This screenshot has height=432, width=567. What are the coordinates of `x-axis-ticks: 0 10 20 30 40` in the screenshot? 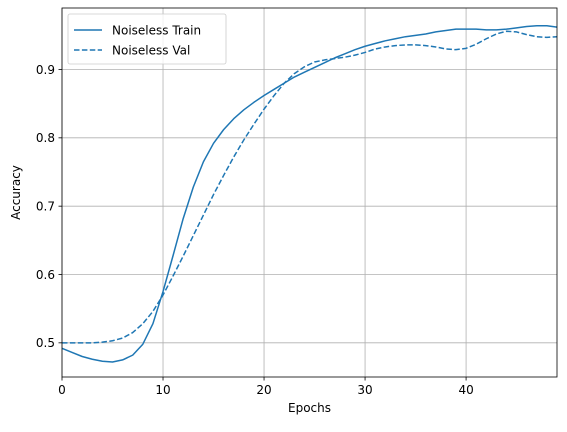 It's located at (266, 387).